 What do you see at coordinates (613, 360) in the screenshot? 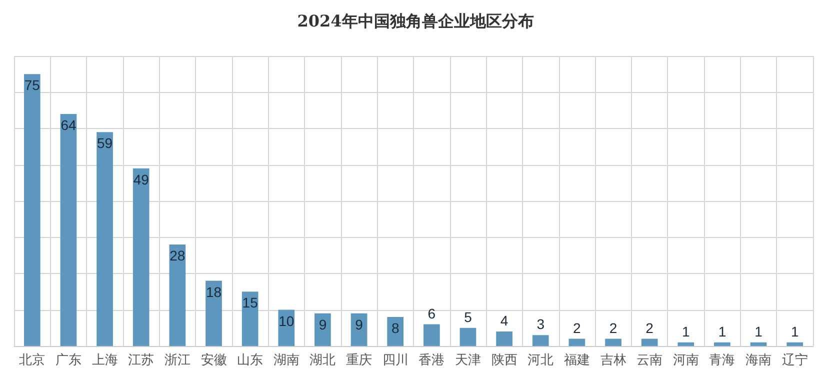
I see `x-tick-label: 吉林` at bounding box center [613, 360].